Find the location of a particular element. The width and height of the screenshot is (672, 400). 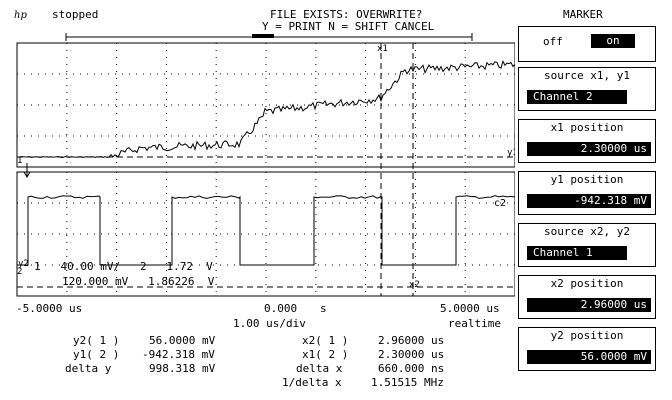

marker-x2-label: x2 is located at coordinates (414, 285).